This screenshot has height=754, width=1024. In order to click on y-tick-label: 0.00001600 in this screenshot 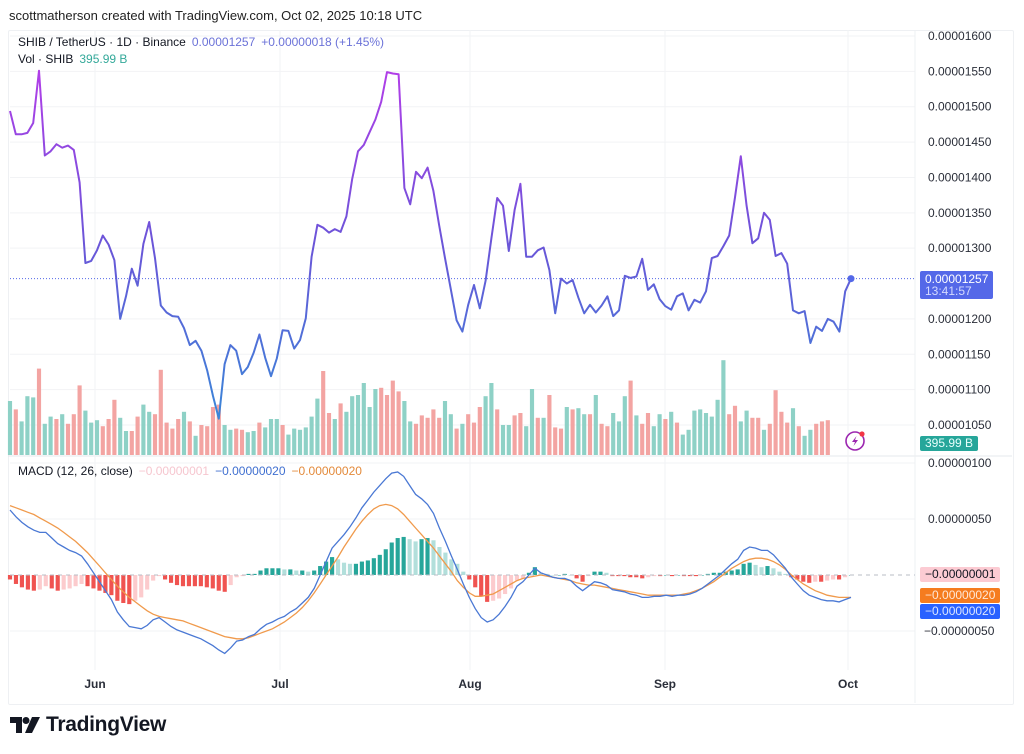, I will do `click(960, 36)`.